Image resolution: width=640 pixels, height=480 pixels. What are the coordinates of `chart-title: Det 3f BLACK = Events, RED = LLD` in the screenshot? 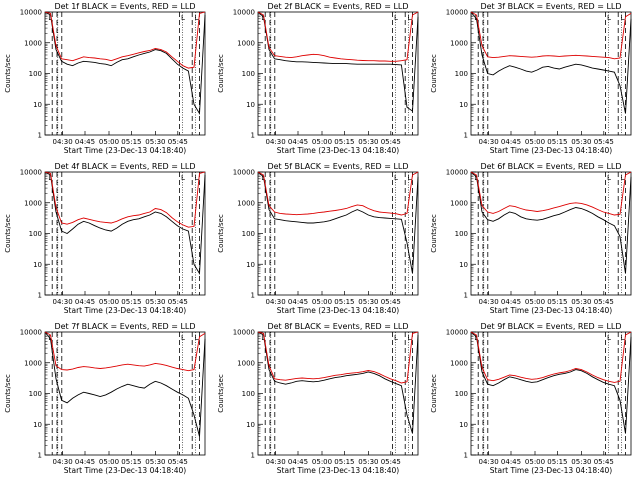 It's located at (550, 6).